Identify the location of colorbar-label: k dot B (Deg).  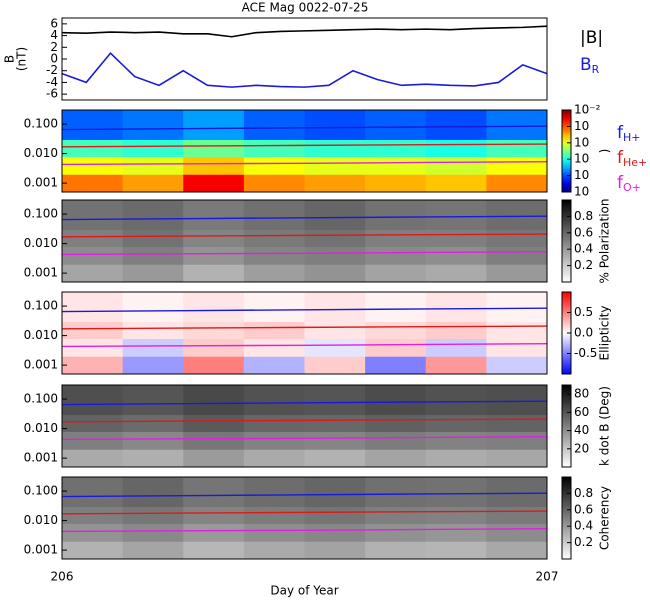
(605, 426).